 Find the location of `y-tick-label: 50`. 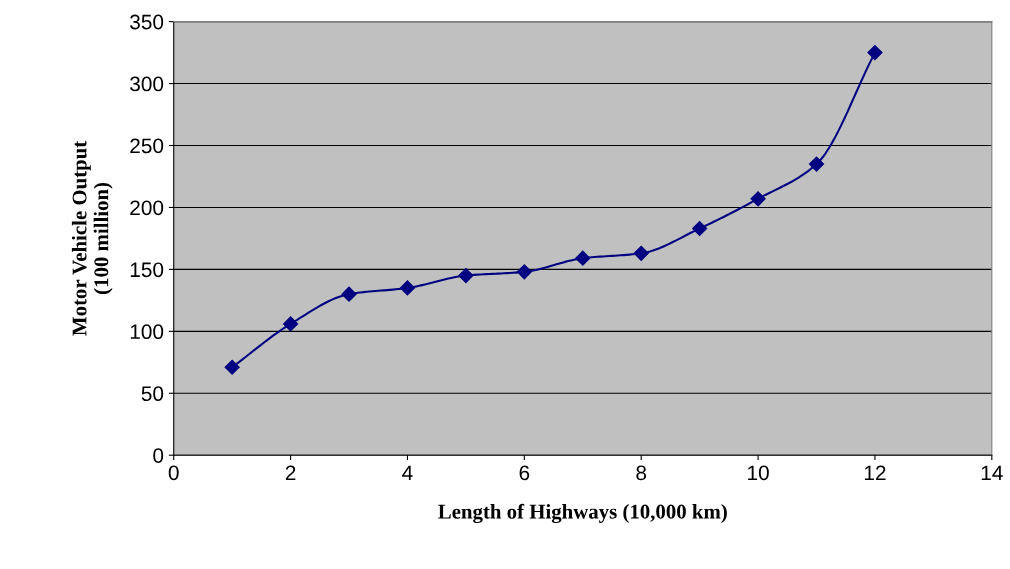

y-tick-label: 50 is located at coordinates (152, 394).